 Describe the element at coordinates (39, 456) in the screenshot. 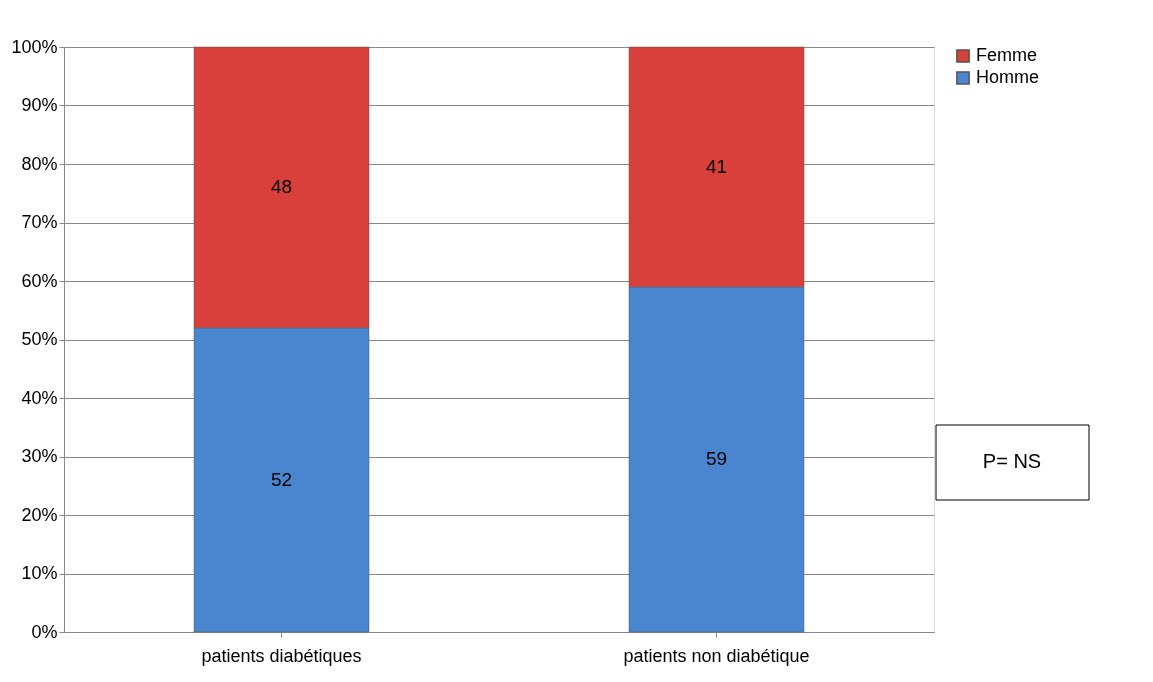

I see `y-tick-label: 30%` at that location.